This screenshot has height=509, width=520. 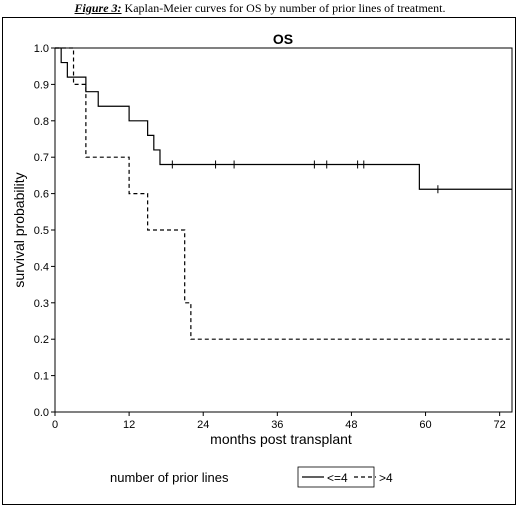 I want to click on x-tick-label: 36, so click(x=277, y=425).